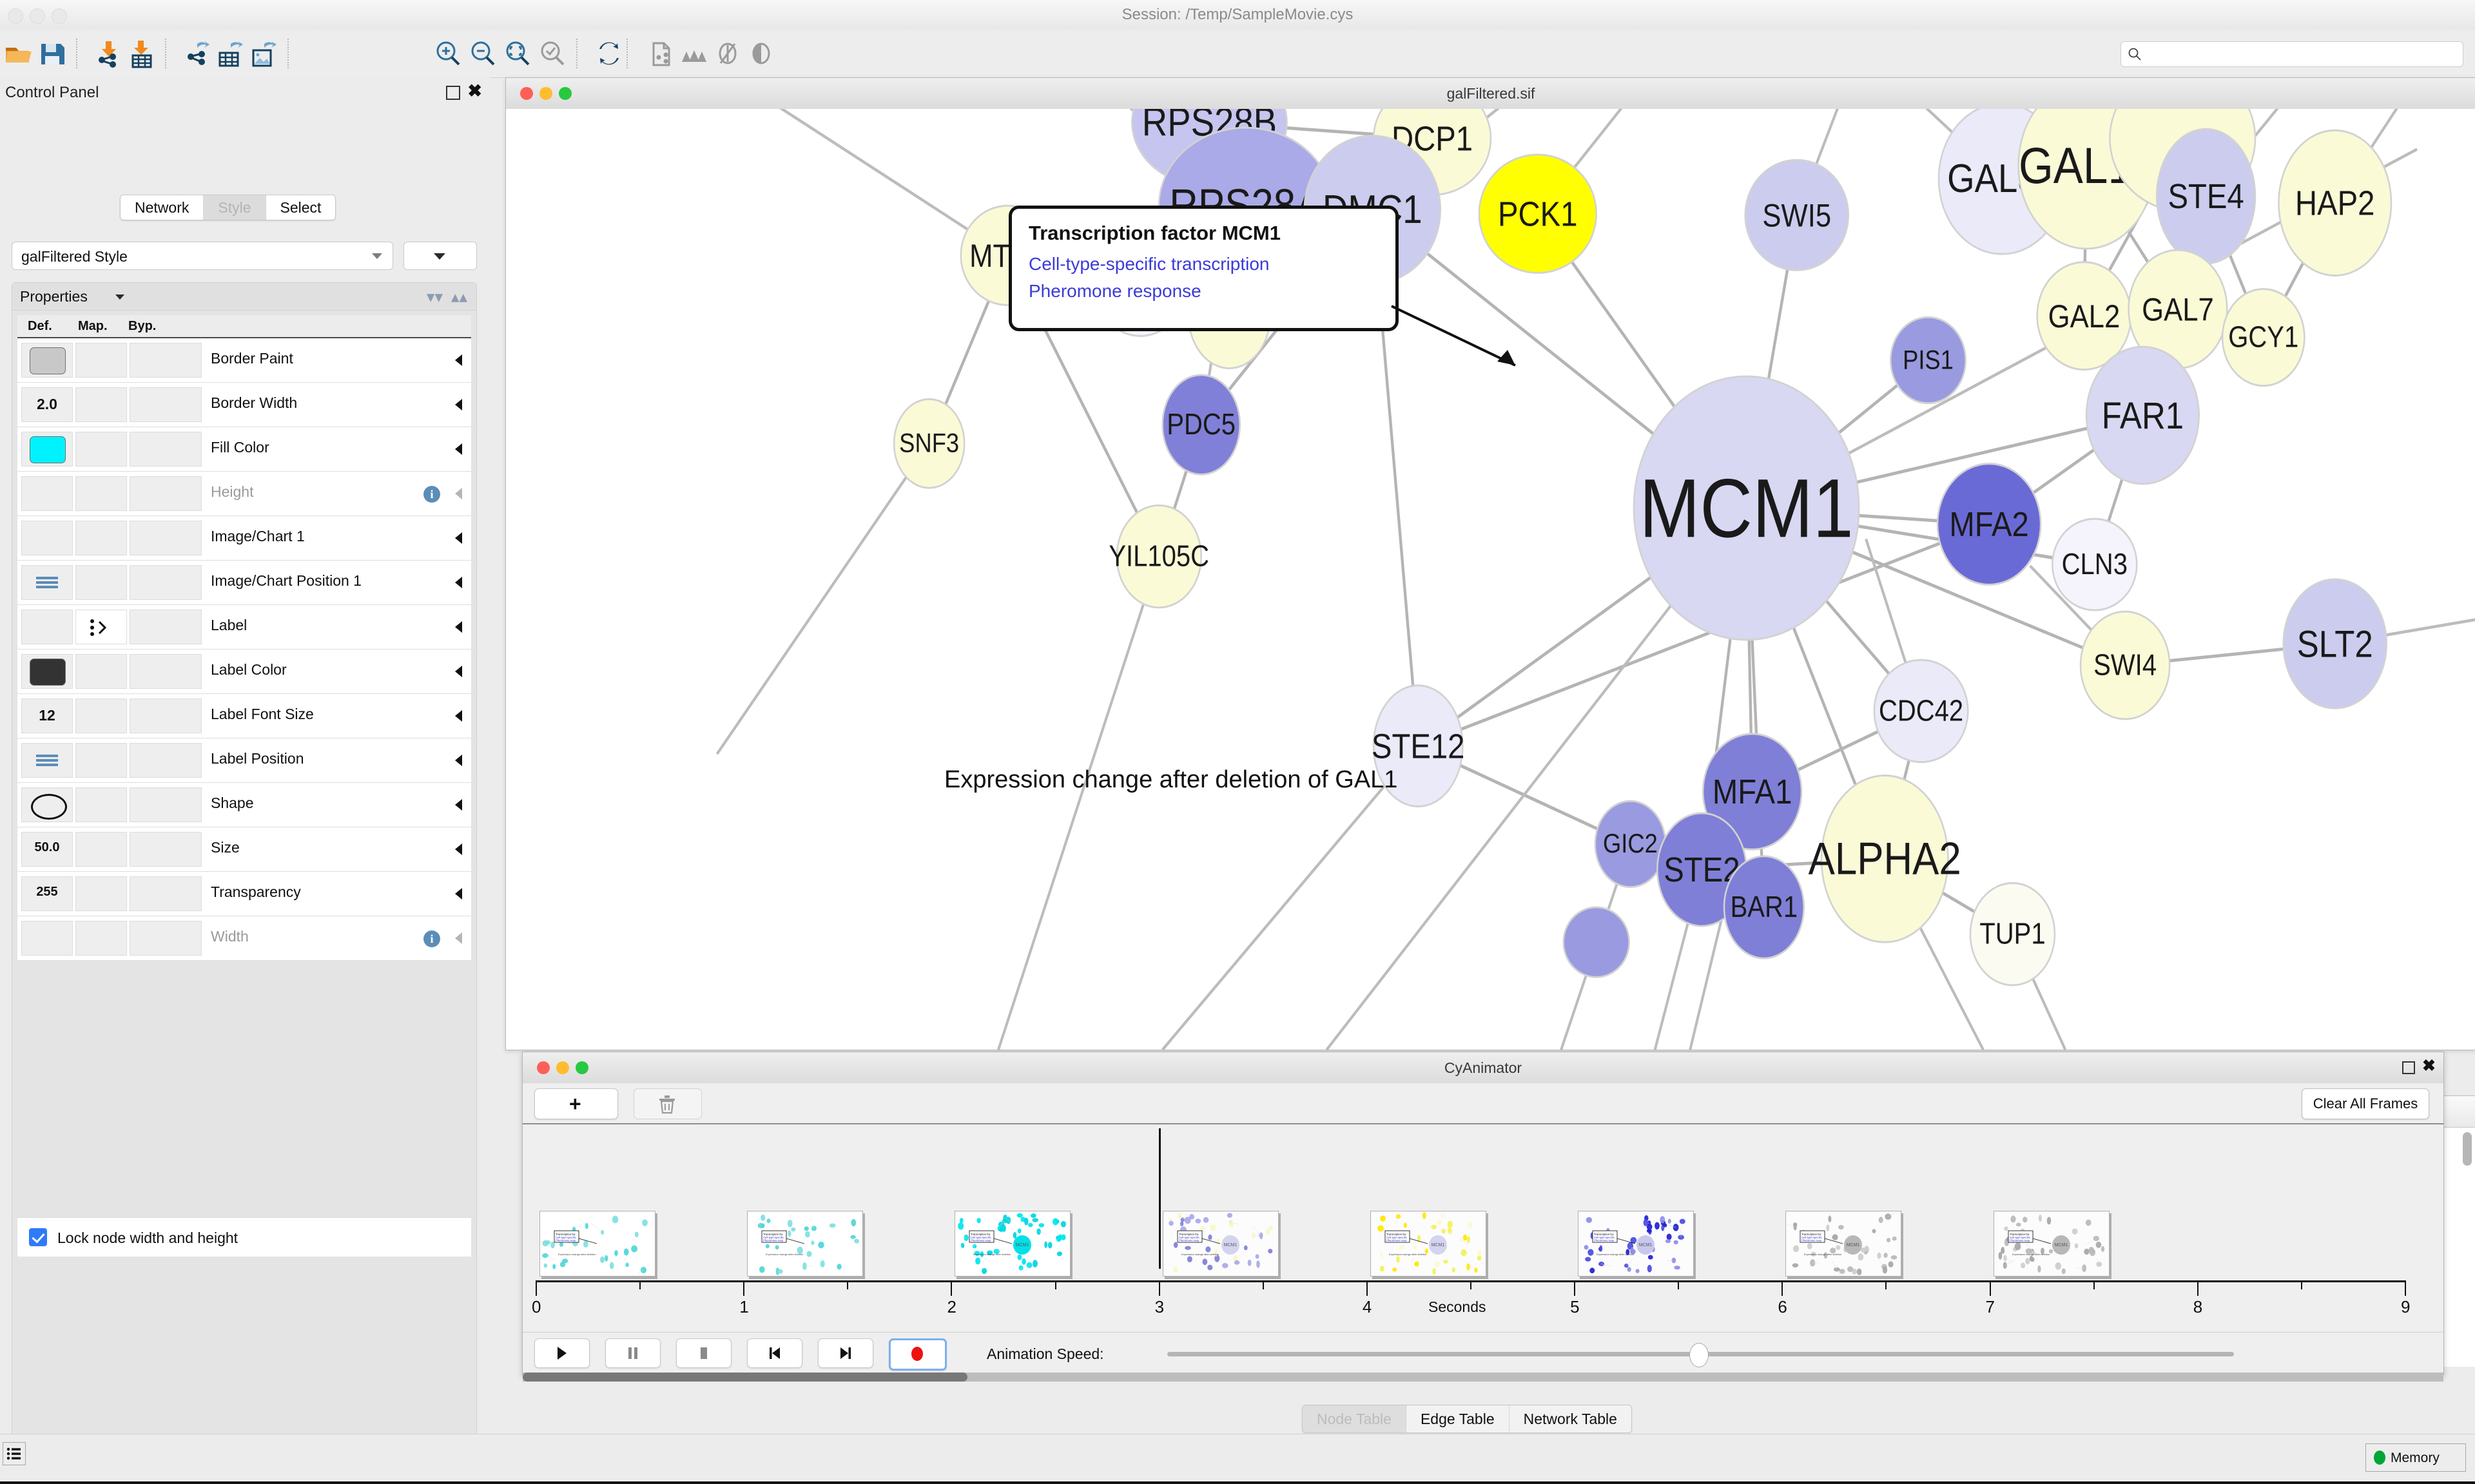  What do you see at coordinates (1989, 524) in the screenshot?
I see `graph-node-MFA2: MFA2` at bounding box center [1989, 524].